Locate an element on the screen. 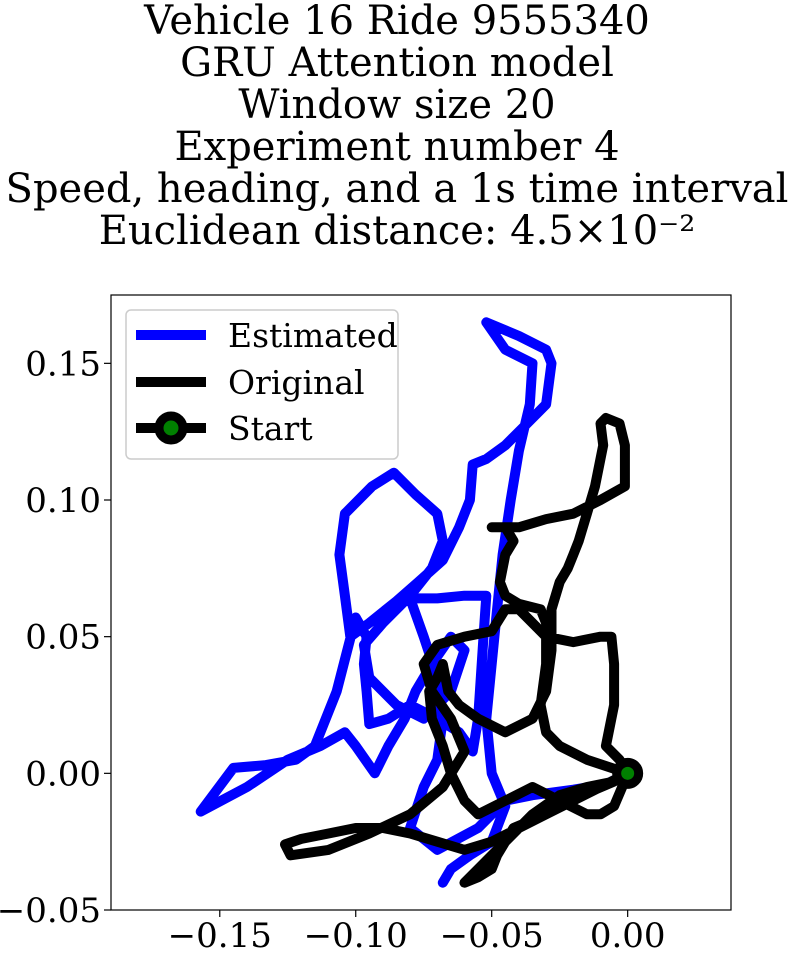  legend-label-original: Original is located at coordinates (296, 382).